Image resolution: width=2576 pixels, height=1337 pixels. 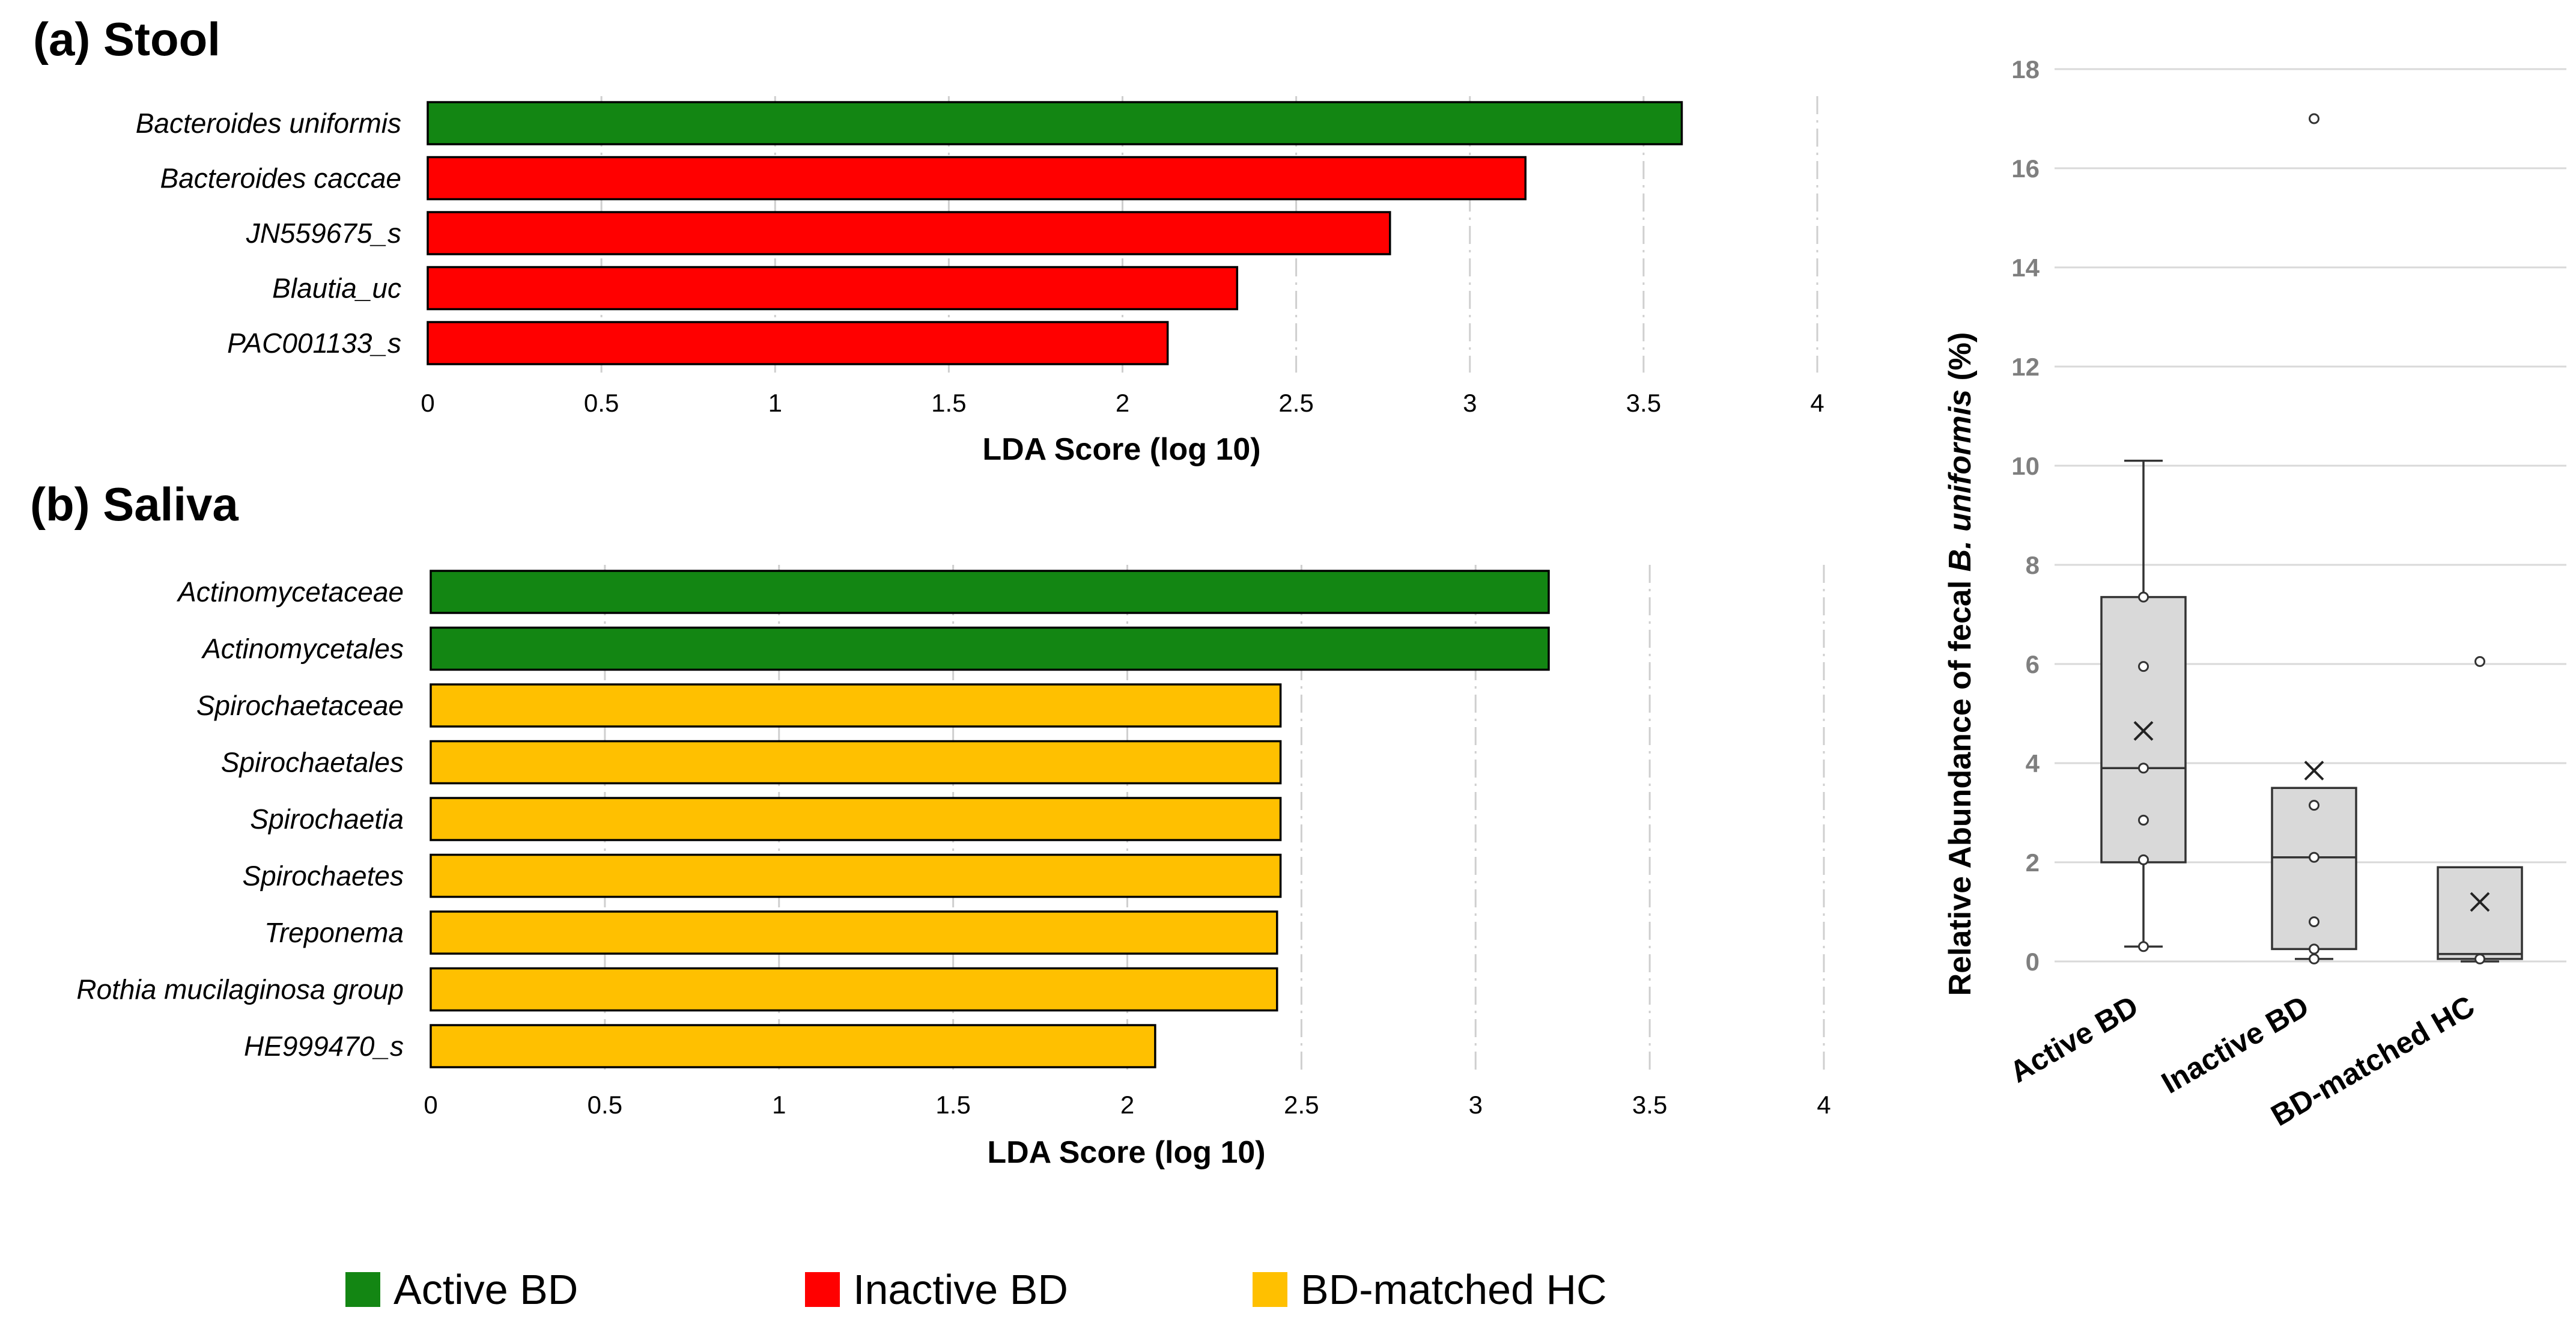 I want to click on box-iqr-bd-matched-hc, so click(x=2480, y=913).